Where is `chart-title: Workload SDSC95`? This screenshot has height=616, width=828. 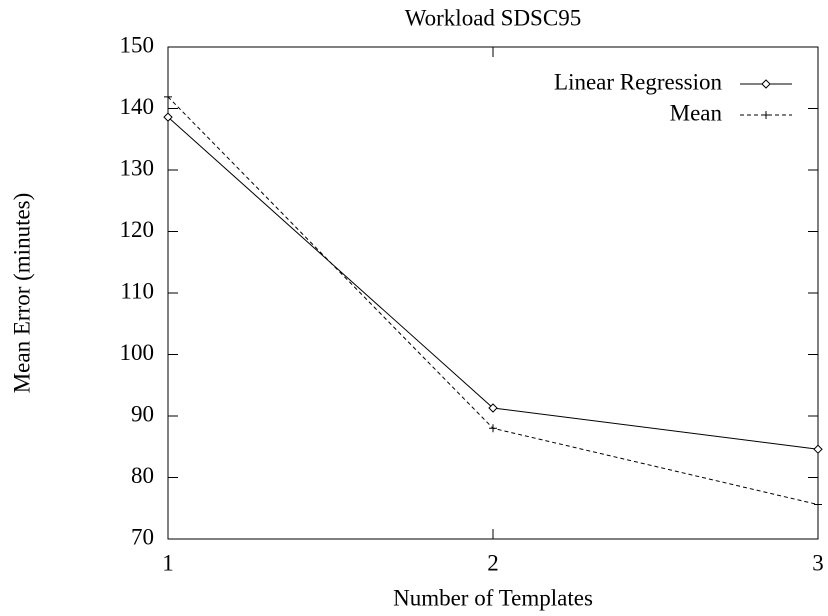
chart-title: Workload SDSC95 is located at coordinates (493, 17).